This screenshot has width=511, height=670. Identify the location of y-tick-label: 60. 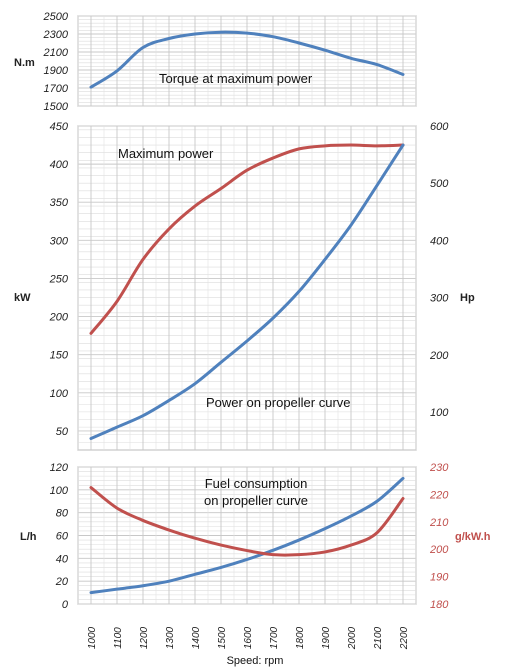
(62, 537).